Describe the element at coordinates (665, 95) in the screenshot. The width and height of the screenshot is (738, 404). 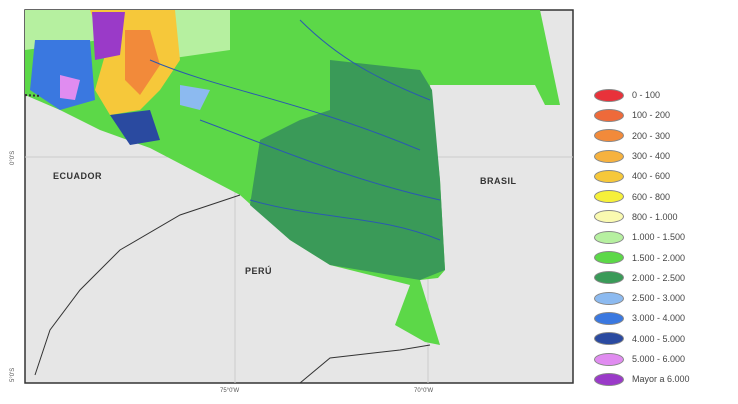
I see `legend-item: 0 - 100` at that location.